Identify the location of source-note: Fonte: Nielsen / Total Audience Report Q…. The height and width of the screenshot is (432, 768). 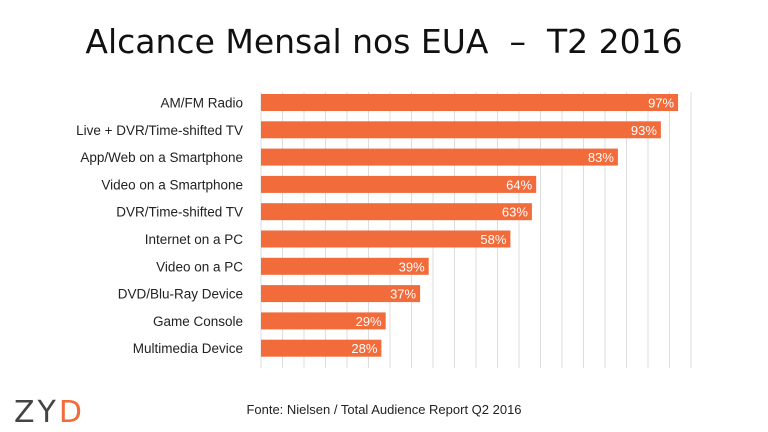
(384, 409).